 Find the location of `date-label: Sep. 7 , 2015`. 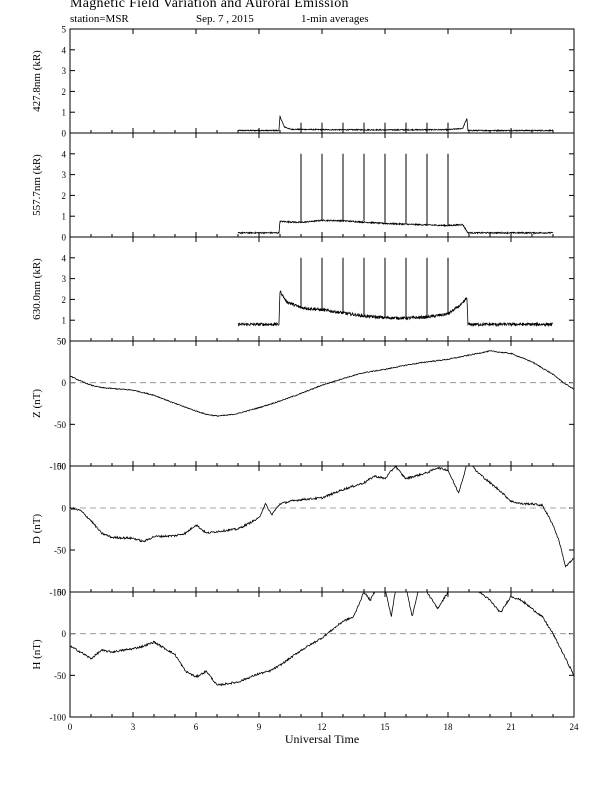

date-label: Sep. 7 , 2015 is located at coordinates (225, 19).